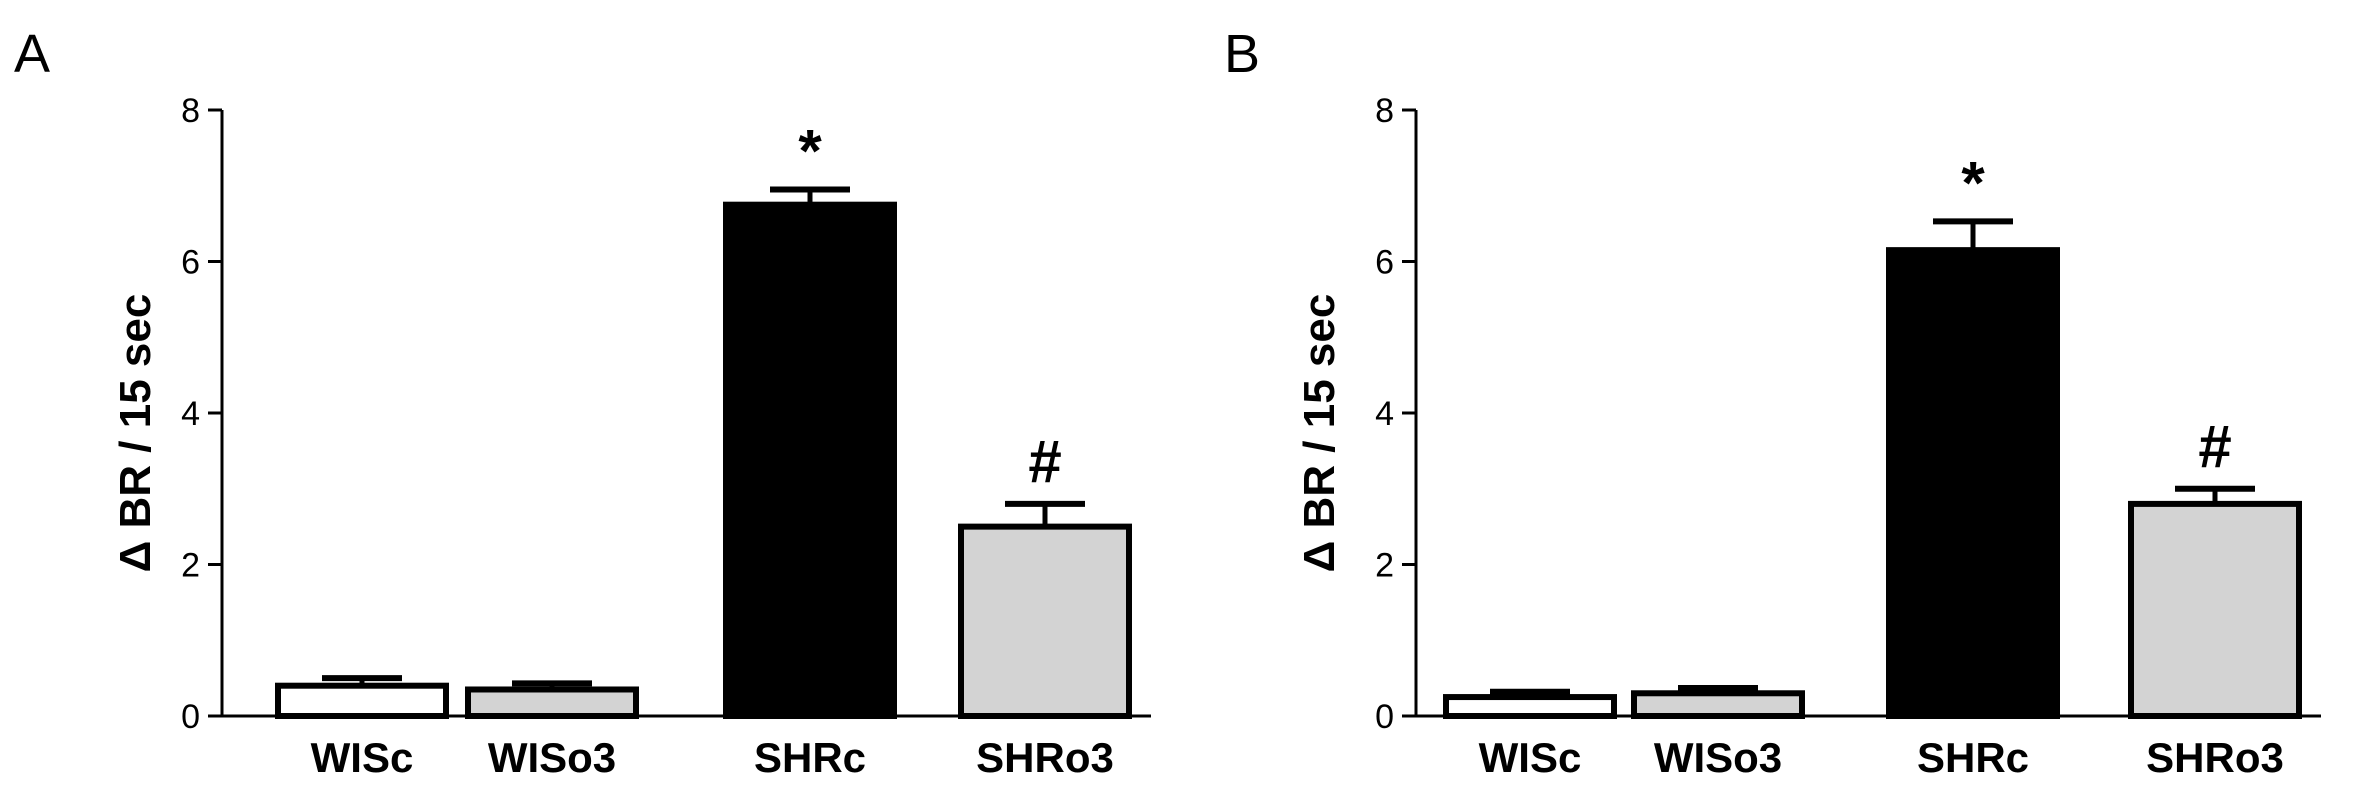 This screenshot has height=809, width=2372. Describe the element at coordinates (1242, 54) in the screenshot. I see `panel-label: B` at that location.